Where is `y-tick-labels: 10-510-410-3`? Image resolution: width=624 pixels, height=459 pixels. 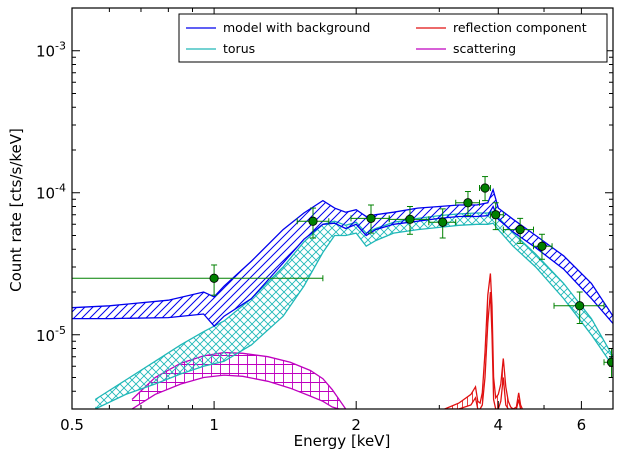
y-tick-labels: 10-510-410-3 is located at coordinates (51, 192).